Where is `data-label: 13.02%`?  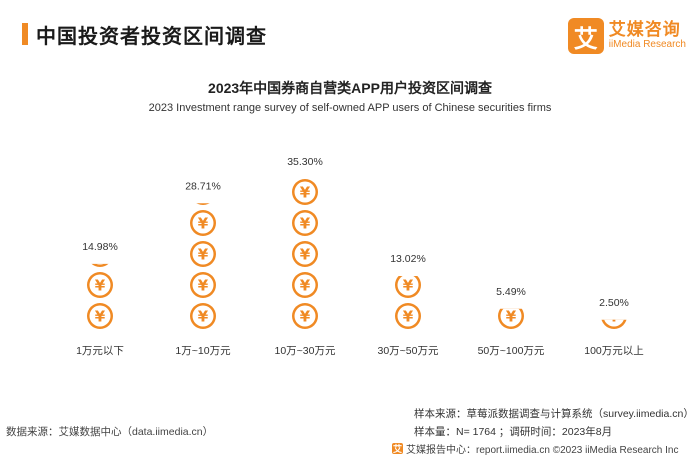
data-label: 13.02% is located at coordinates (408, 259).